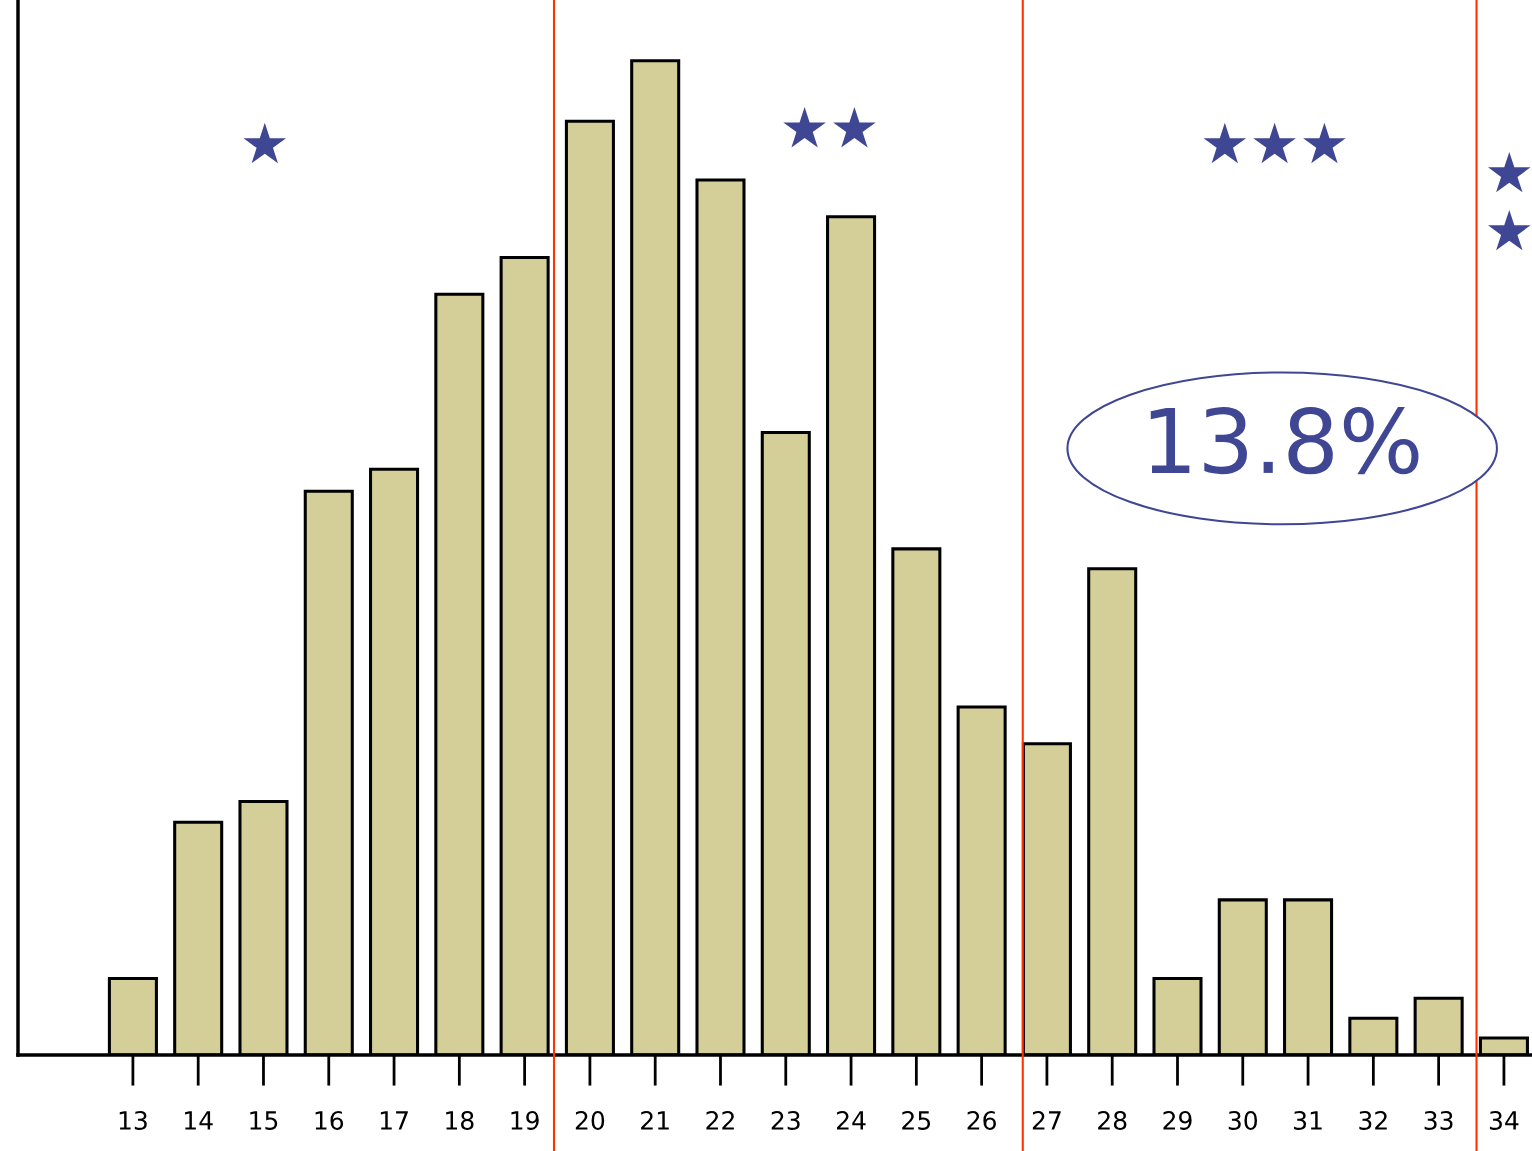 Image resolution: width=1532 pixels, height=1151 pixels. Describe the element at coordinates (1509, 201) in the screenshot. I see `annotation: ★ ★` at that location.